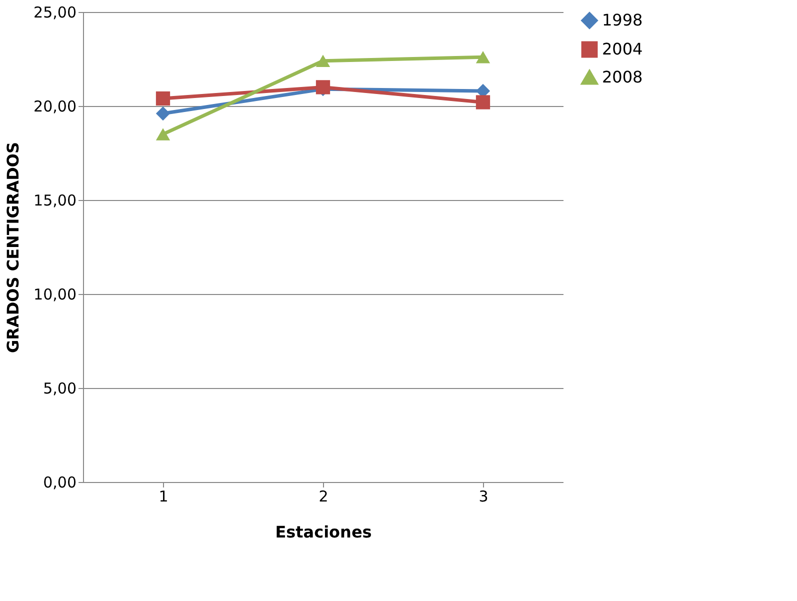  I want to click on y-tick-label: 5,00, so click(59, 389).